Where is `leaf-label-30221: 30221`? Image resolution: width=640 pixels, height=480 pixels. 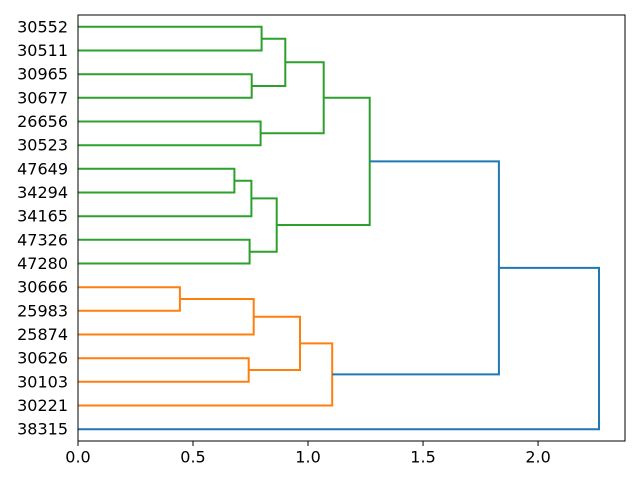 leaf-label-30221: 30221 is located at coordinates (42, 405).